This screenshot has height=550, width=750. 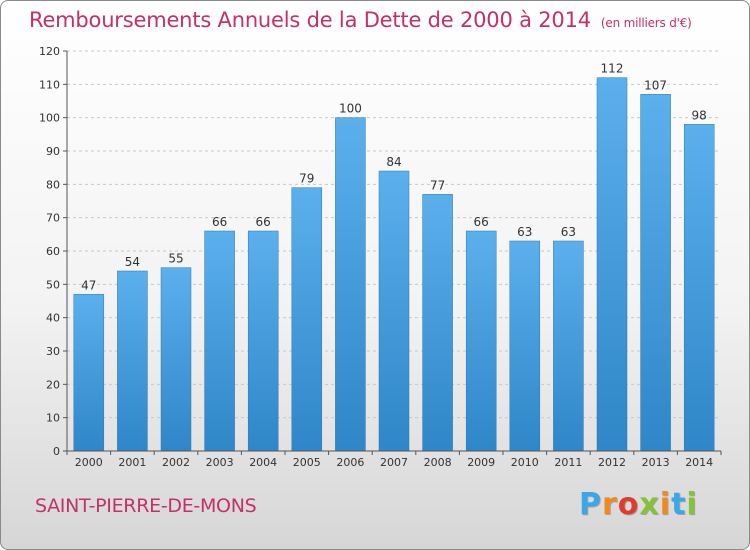 What do you see at coordinates (394, 311) in the screenshot?
I see `bar-2007` at bounding box center [394, 311].